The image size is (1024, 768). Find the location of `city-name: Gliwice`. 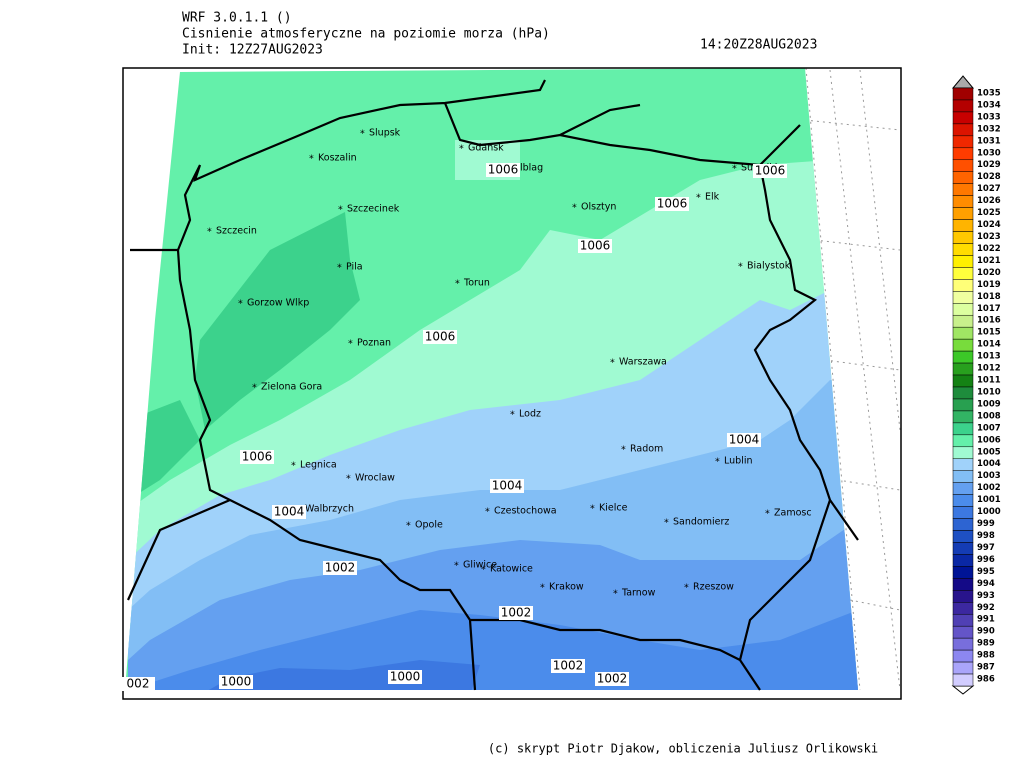

city-name: Gliwice is located at coordinates (480, 565).